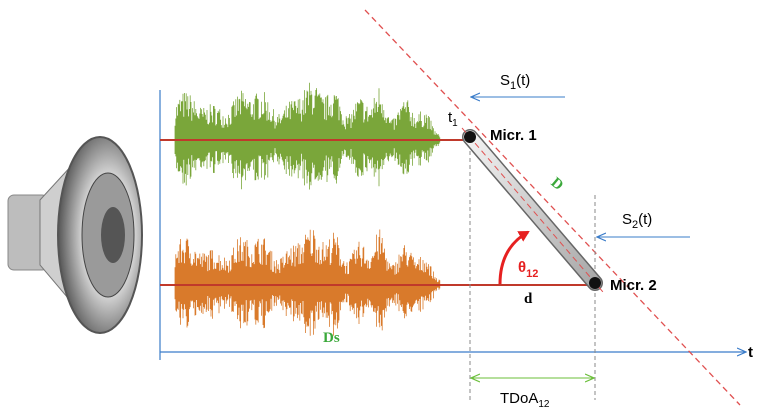 Image resolution: width=757 pixels, height=412 pixels. Describe the element at coordinates (633, 285) in the screenshot. I see `mic2-label: Micr. 2` at that location.